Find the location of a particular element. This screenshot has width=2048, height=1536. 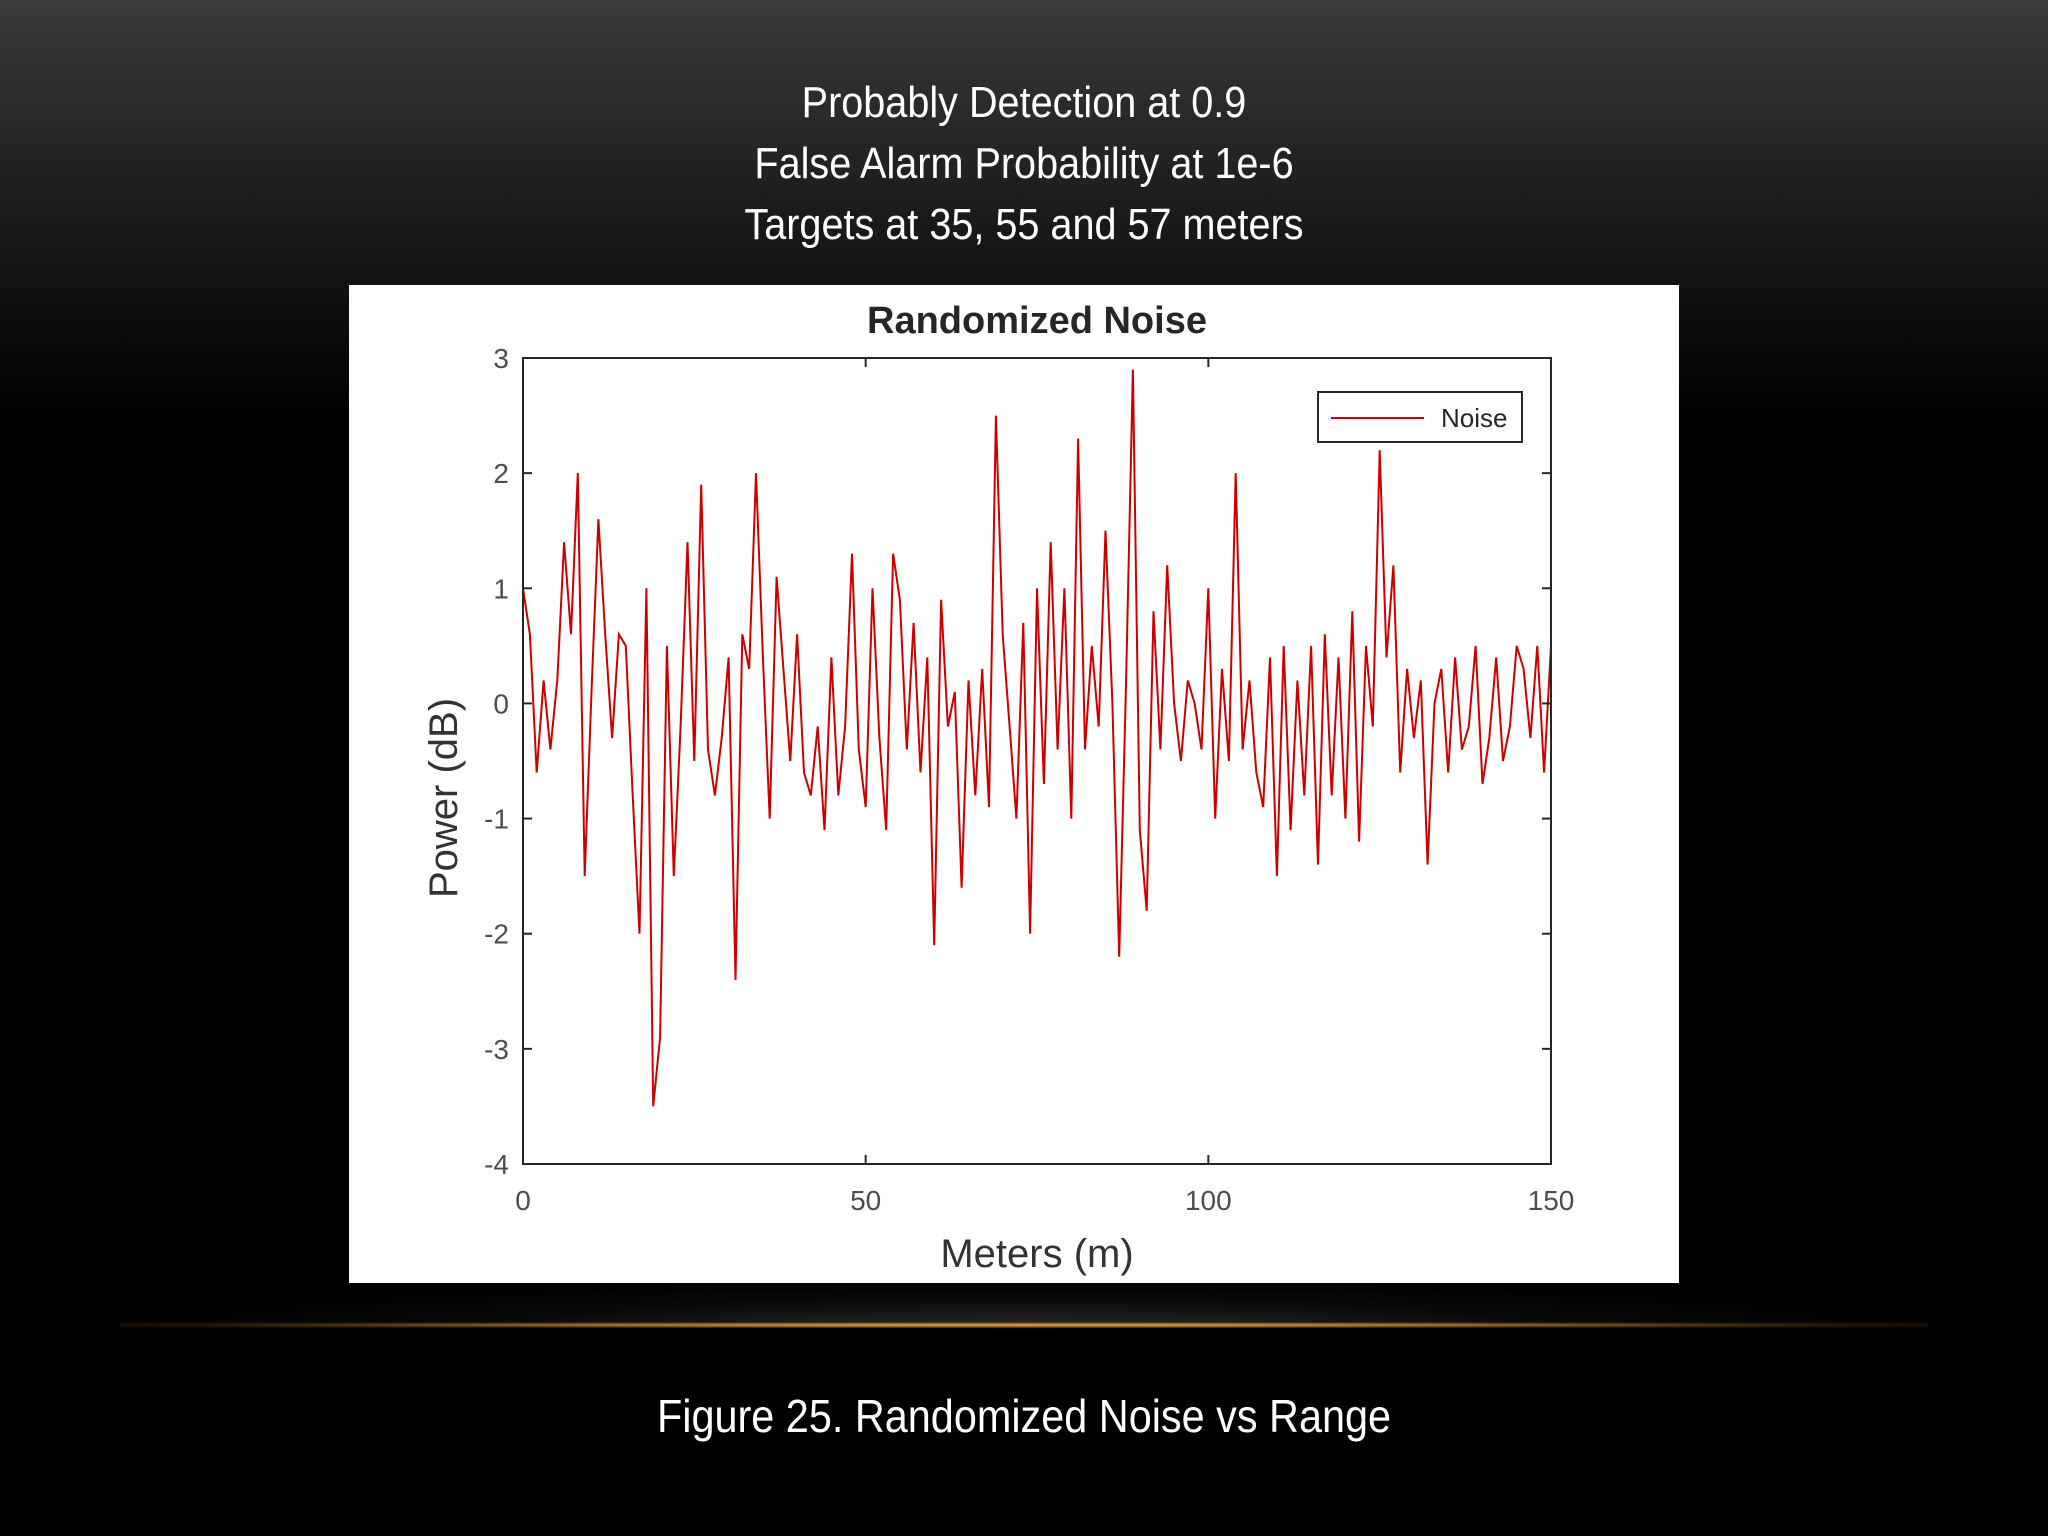

y-tick-label: 1 is located at coordinates (501, 588).